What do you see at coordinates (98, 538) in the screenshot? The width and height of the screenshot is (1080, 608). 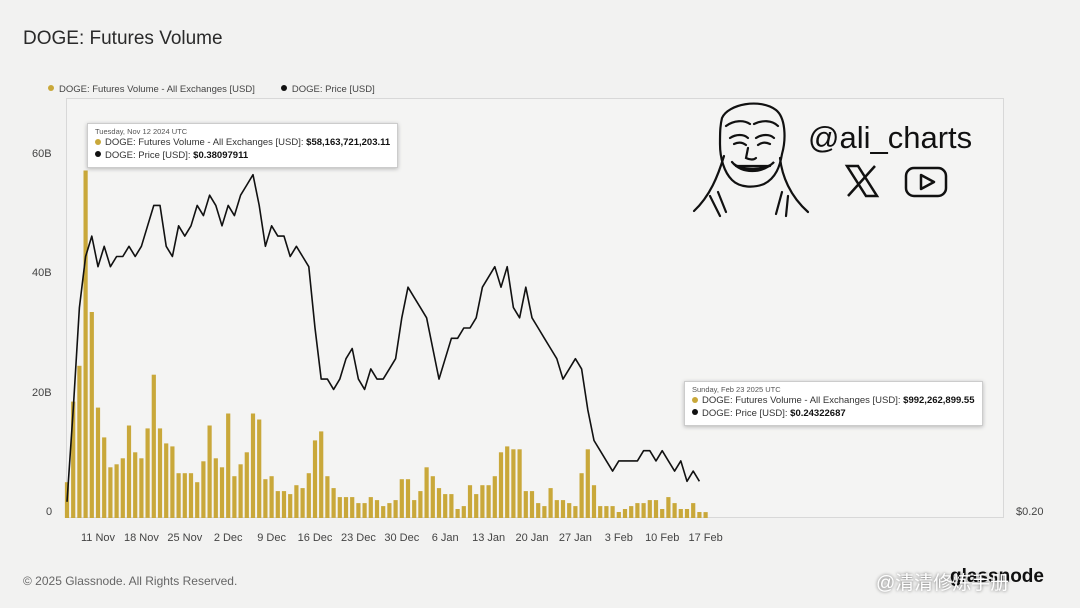 I see `x-tick-label: 11 Nov` at bounding box center [98, 538].